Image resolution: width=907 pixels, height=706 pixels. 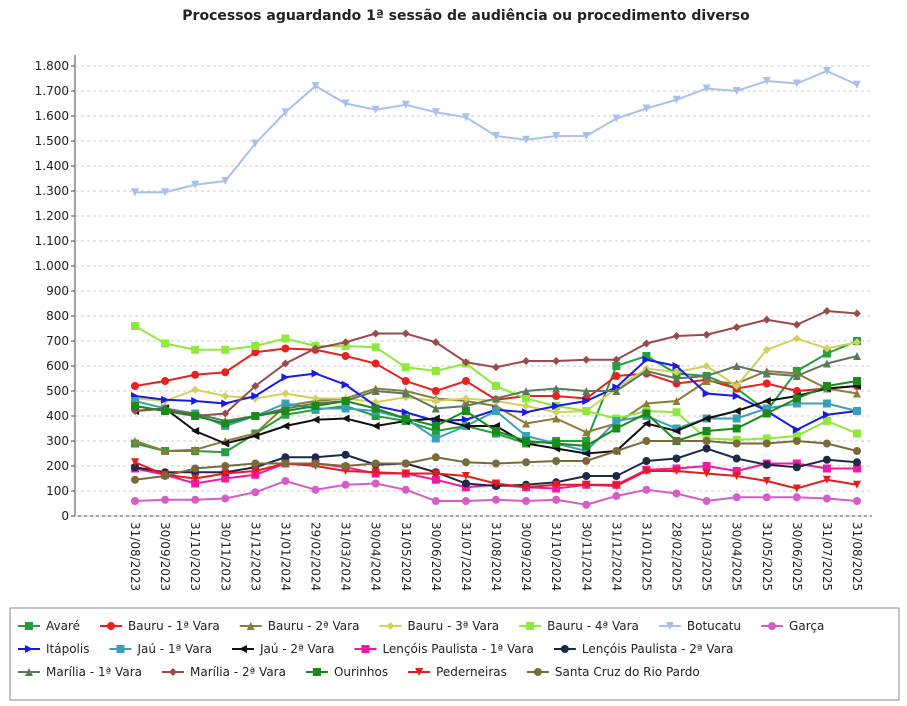 I want to click on y-tick-label: 1.300, so click(x=52, y=191).